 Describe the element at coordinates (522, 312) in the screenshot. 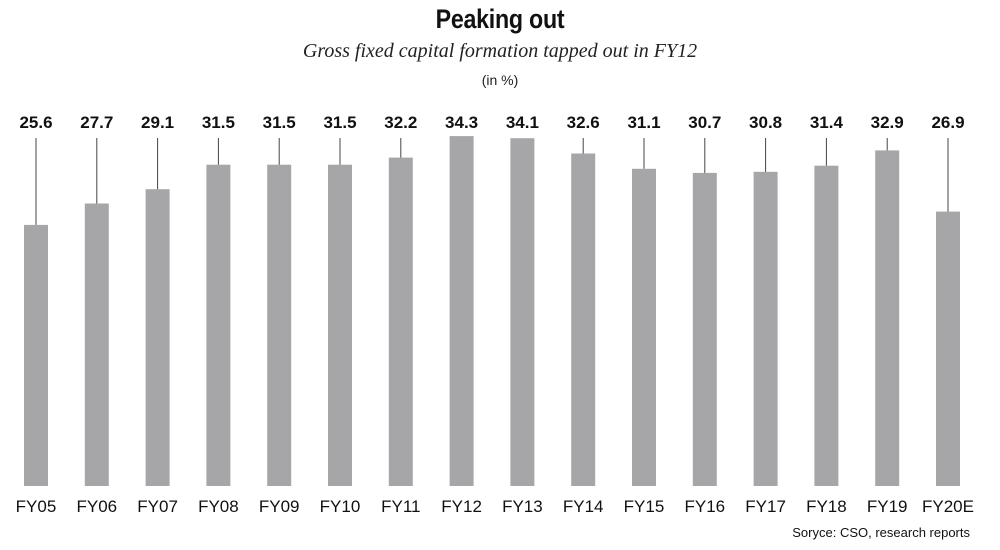

I see `bar-fy13` at that location.